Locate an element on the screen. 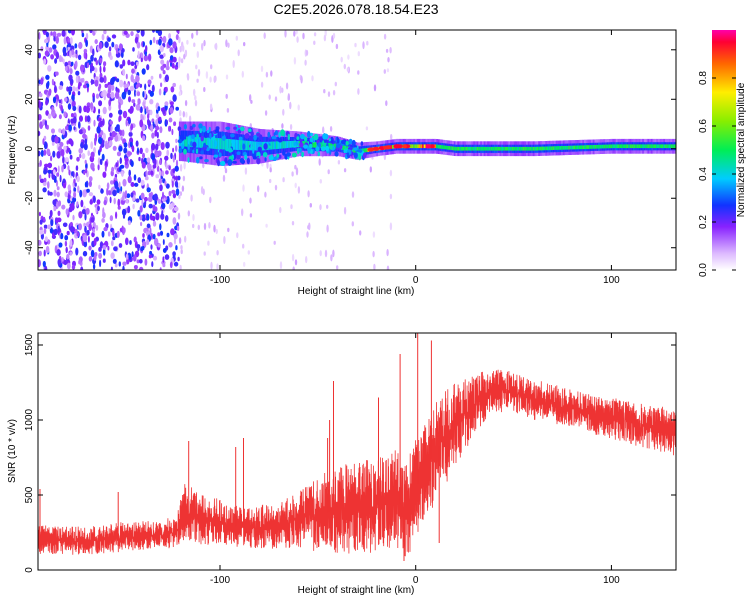  spectrogram-y-tick-label: -40 is located at coordinates (29, 247).